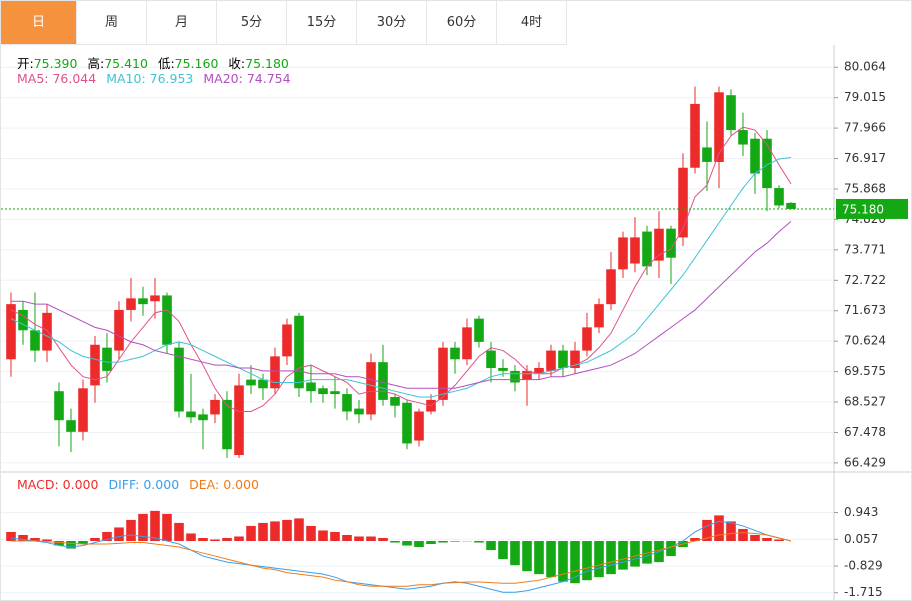 The height and width of the screenshot is (601, 912). Describe the element at coordinates (182, 23) in the screenshot. I see `tab: 月` at that location.